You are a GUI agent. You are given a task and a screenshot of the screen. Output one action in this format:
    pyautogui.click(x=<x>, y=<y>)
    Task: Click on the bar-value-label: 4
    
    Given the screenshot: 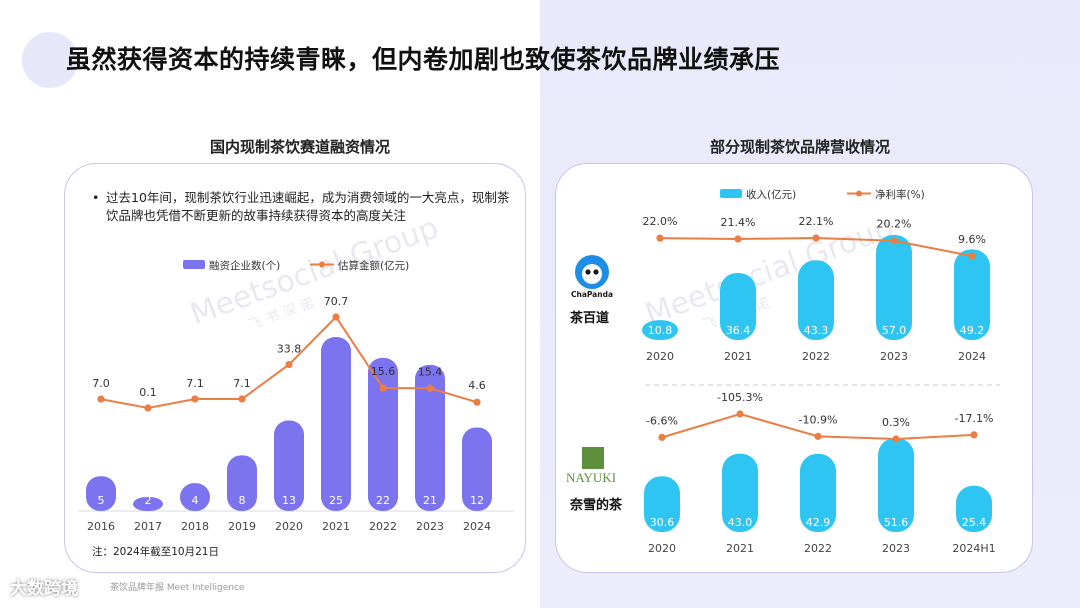 What is the action you would take?
    pyautogui.click(x=195, y=500)
    